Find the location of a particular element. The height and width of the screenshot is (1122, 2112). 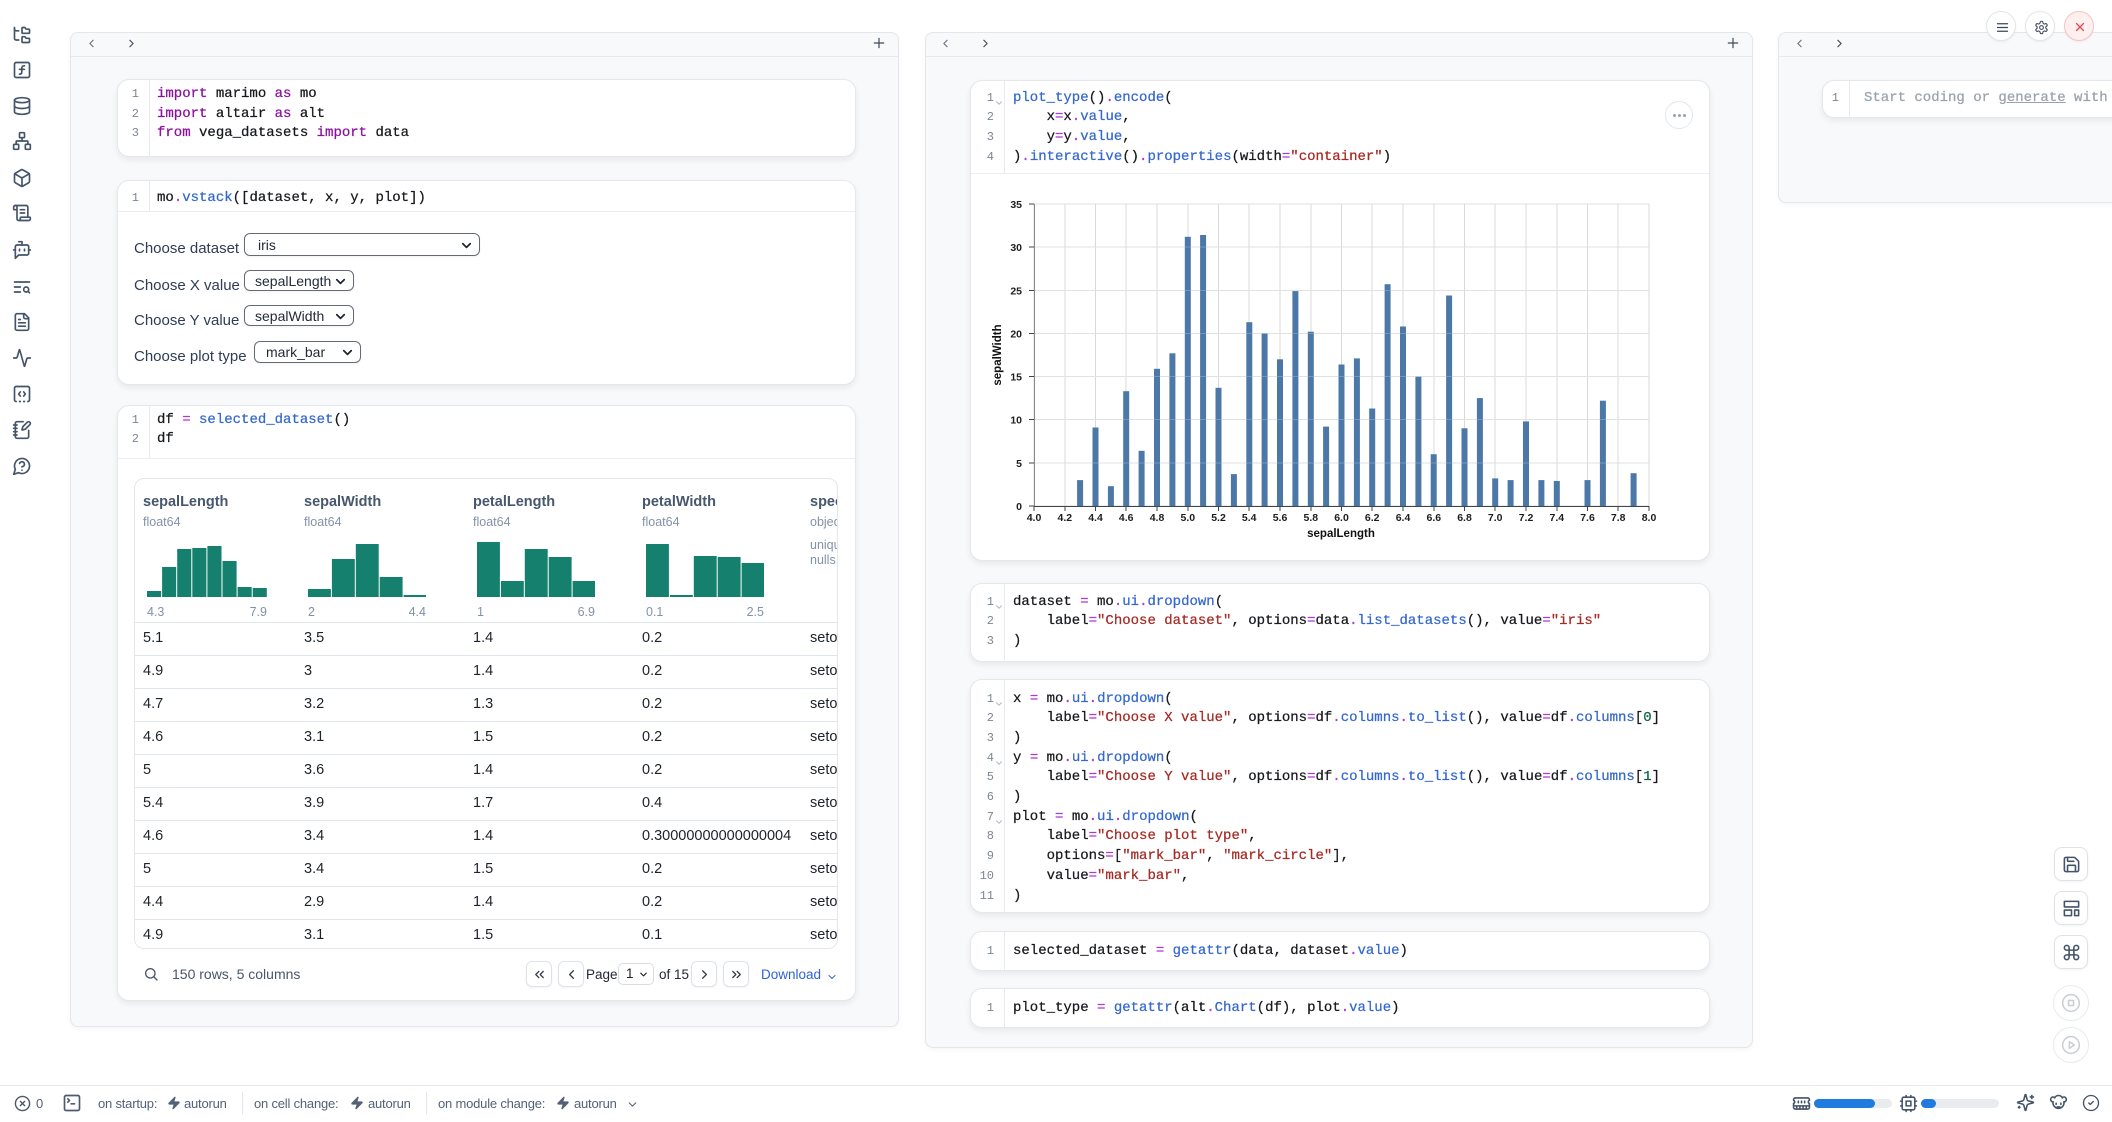

svg-text: 15 is located at coordinates (1016, 378).